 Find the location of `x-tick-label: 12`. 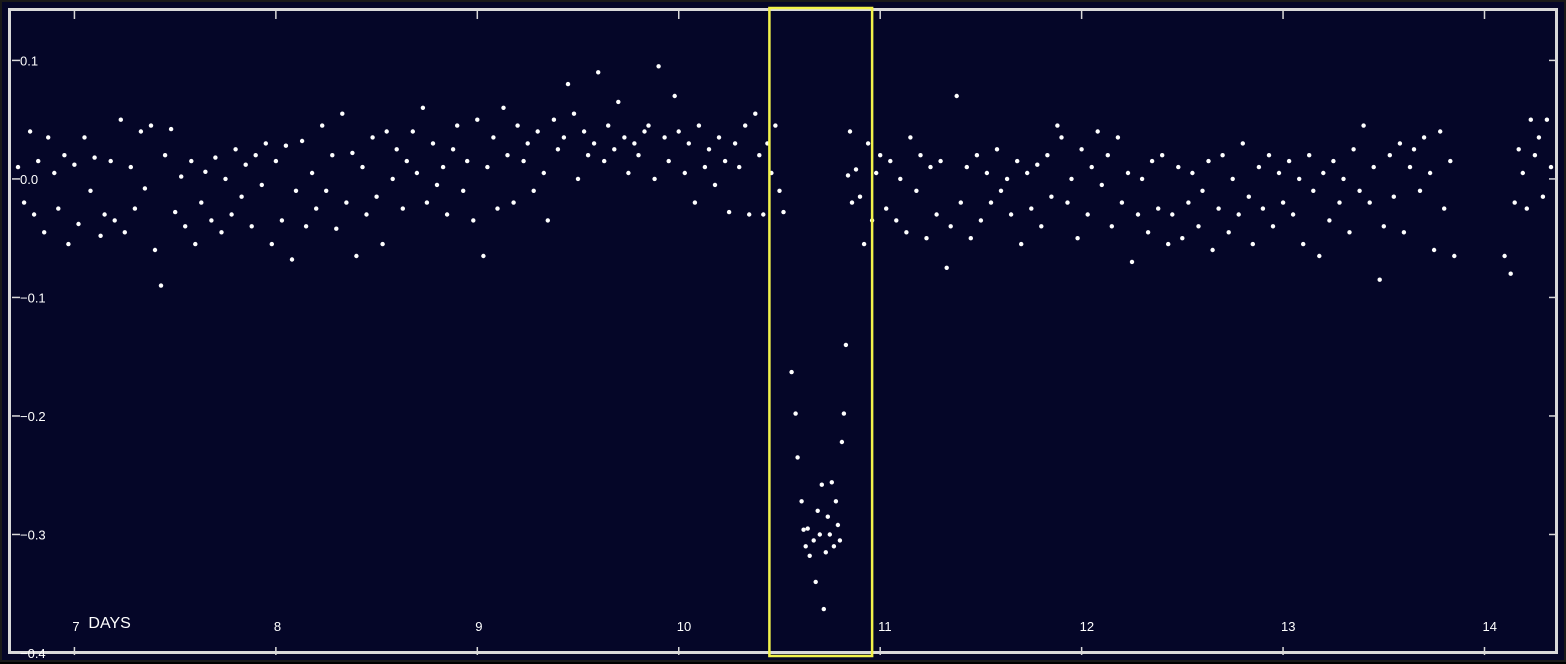

x-tick-label: 12 is located at coordinates (1087, 626).